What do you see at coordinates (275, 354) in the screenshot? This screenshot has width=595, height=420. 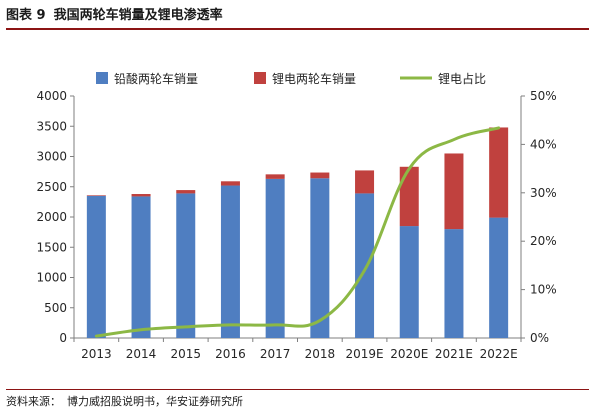 I see `x-tick-label: 2017` at bounding box center [275, 354].